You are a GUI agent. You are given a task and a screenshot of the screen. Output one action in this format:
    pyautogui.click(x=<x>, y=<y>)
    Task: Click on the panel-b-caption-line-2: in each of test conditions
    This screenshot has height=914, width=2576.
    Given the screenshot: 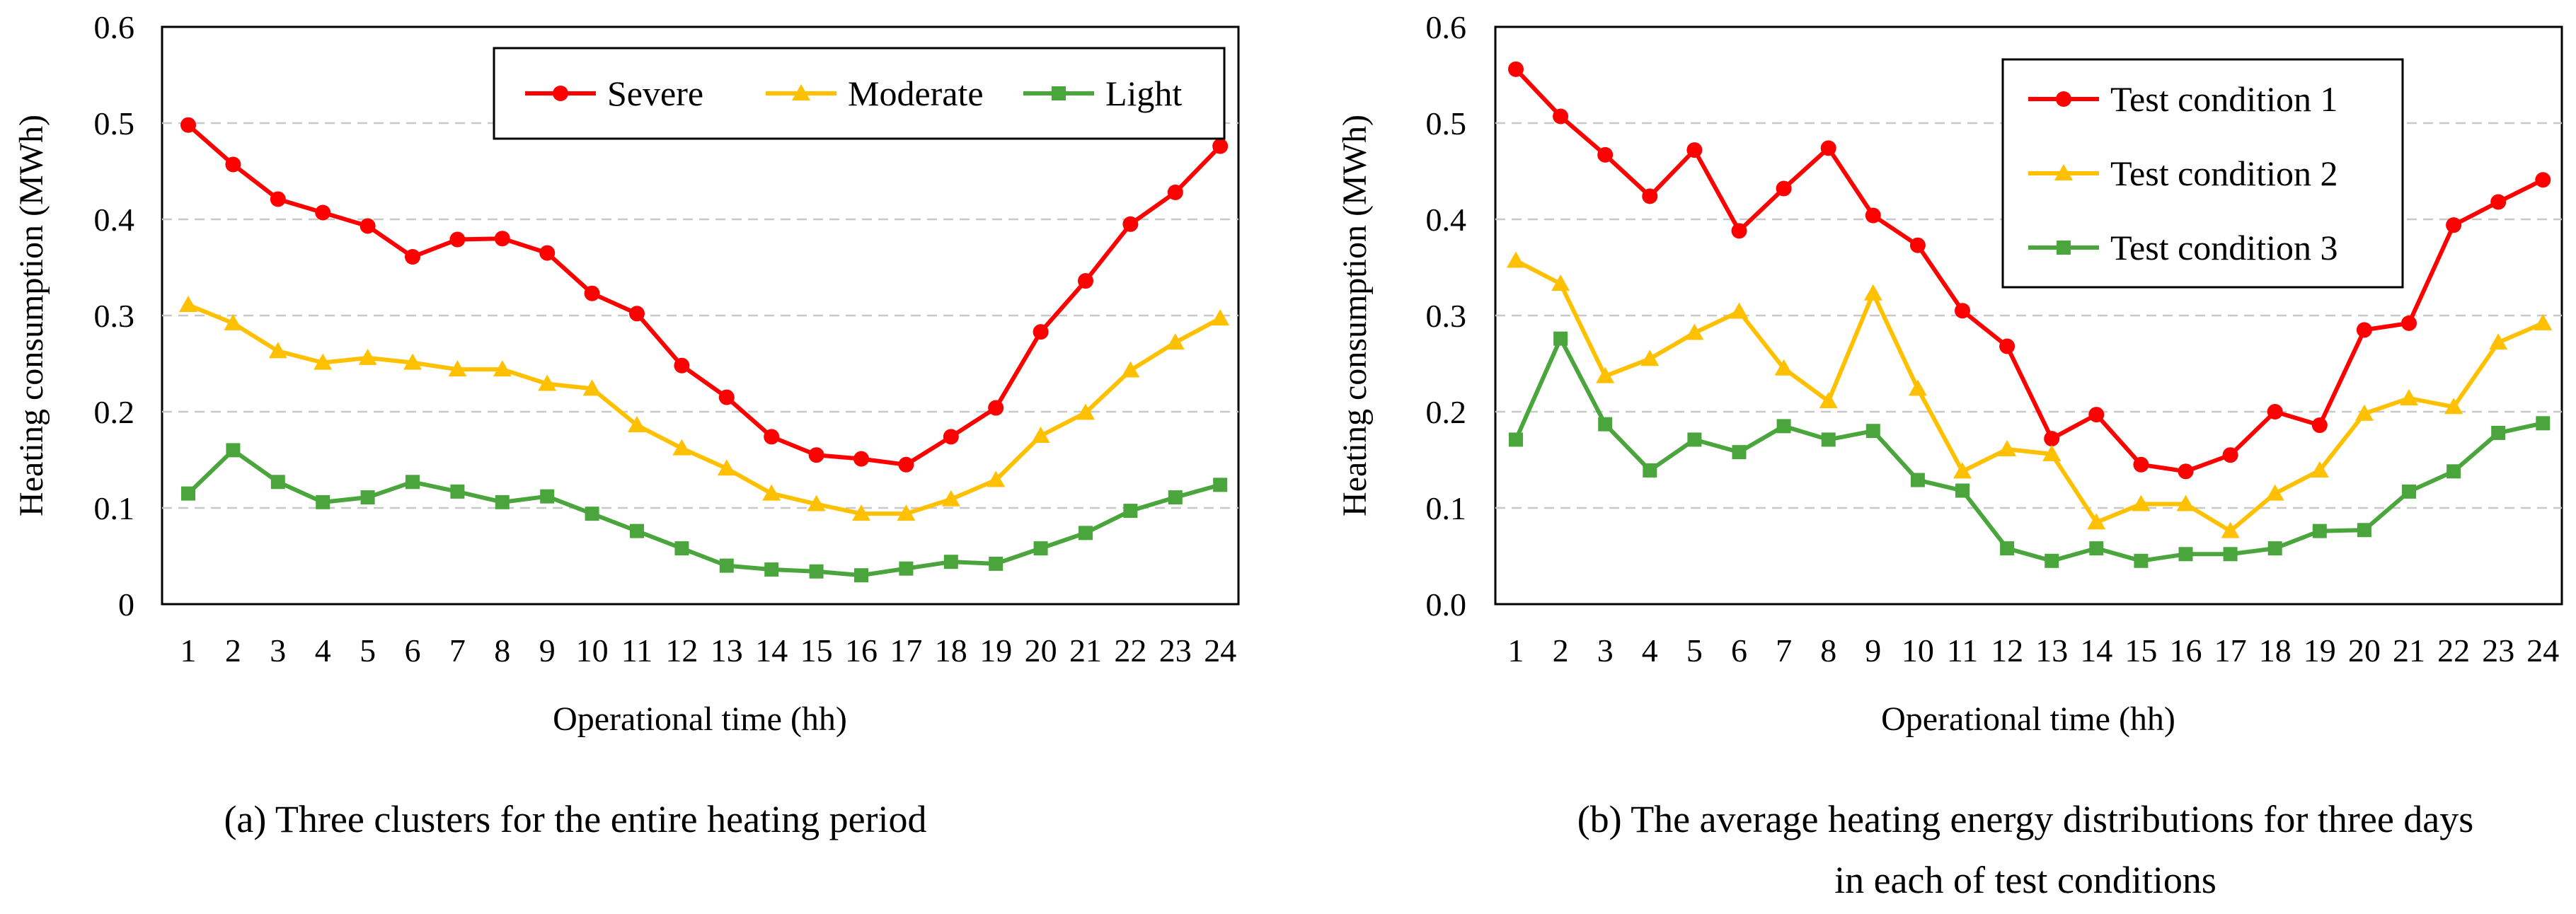 What is the action you would take?
    pyautogui.click(x=2025, y=880)
    